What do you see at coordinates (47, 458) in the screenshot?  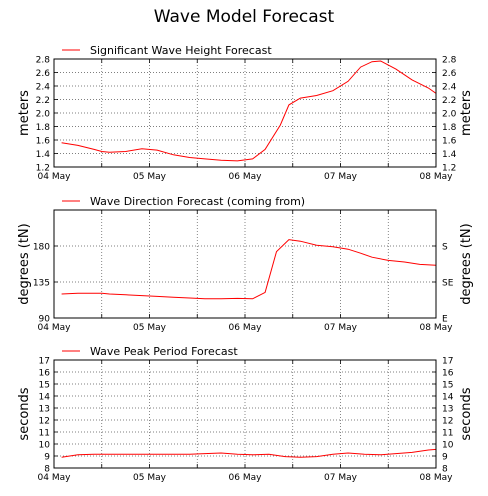 I see `y-tick-label: 9` at bounding box center [47, 458].